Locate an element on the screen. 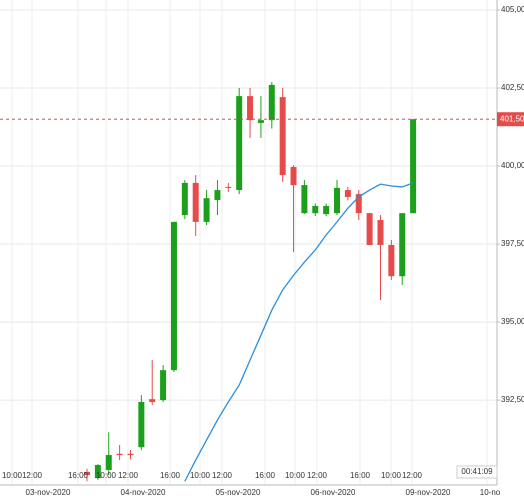  timer: 00:41:09 is located at coordinates (477, 471).